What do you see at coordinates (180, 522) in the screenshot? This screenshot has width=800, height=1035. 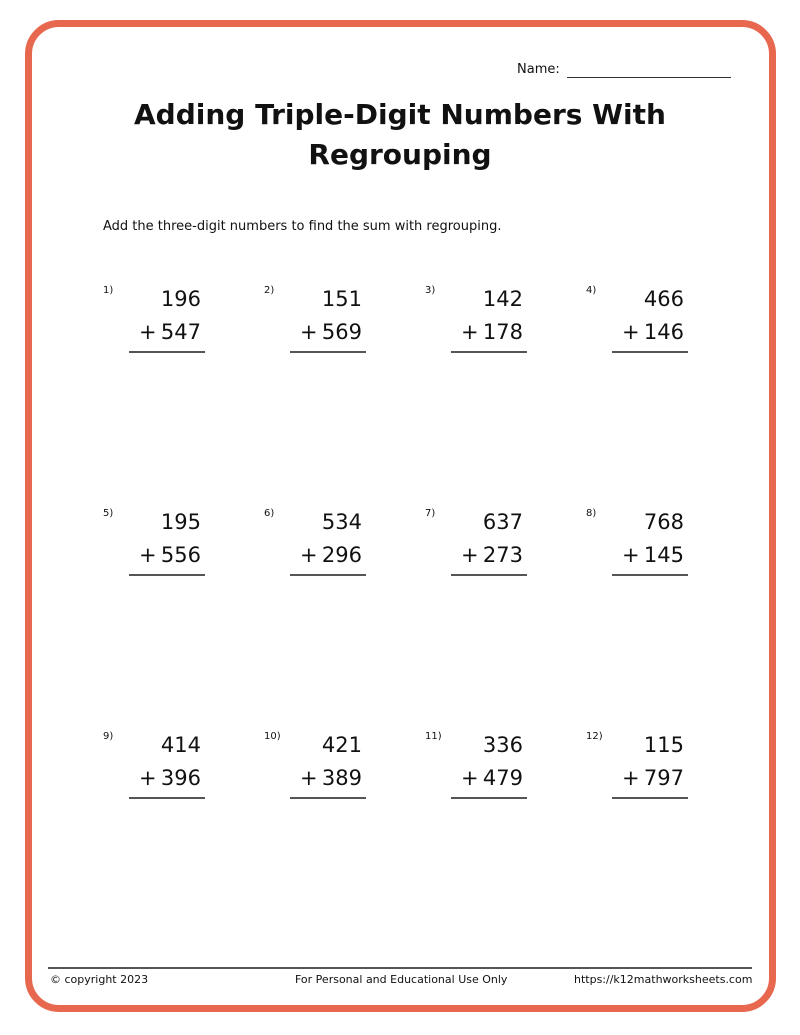 I see `addend-top: 195` at bounding box center [180, 522].